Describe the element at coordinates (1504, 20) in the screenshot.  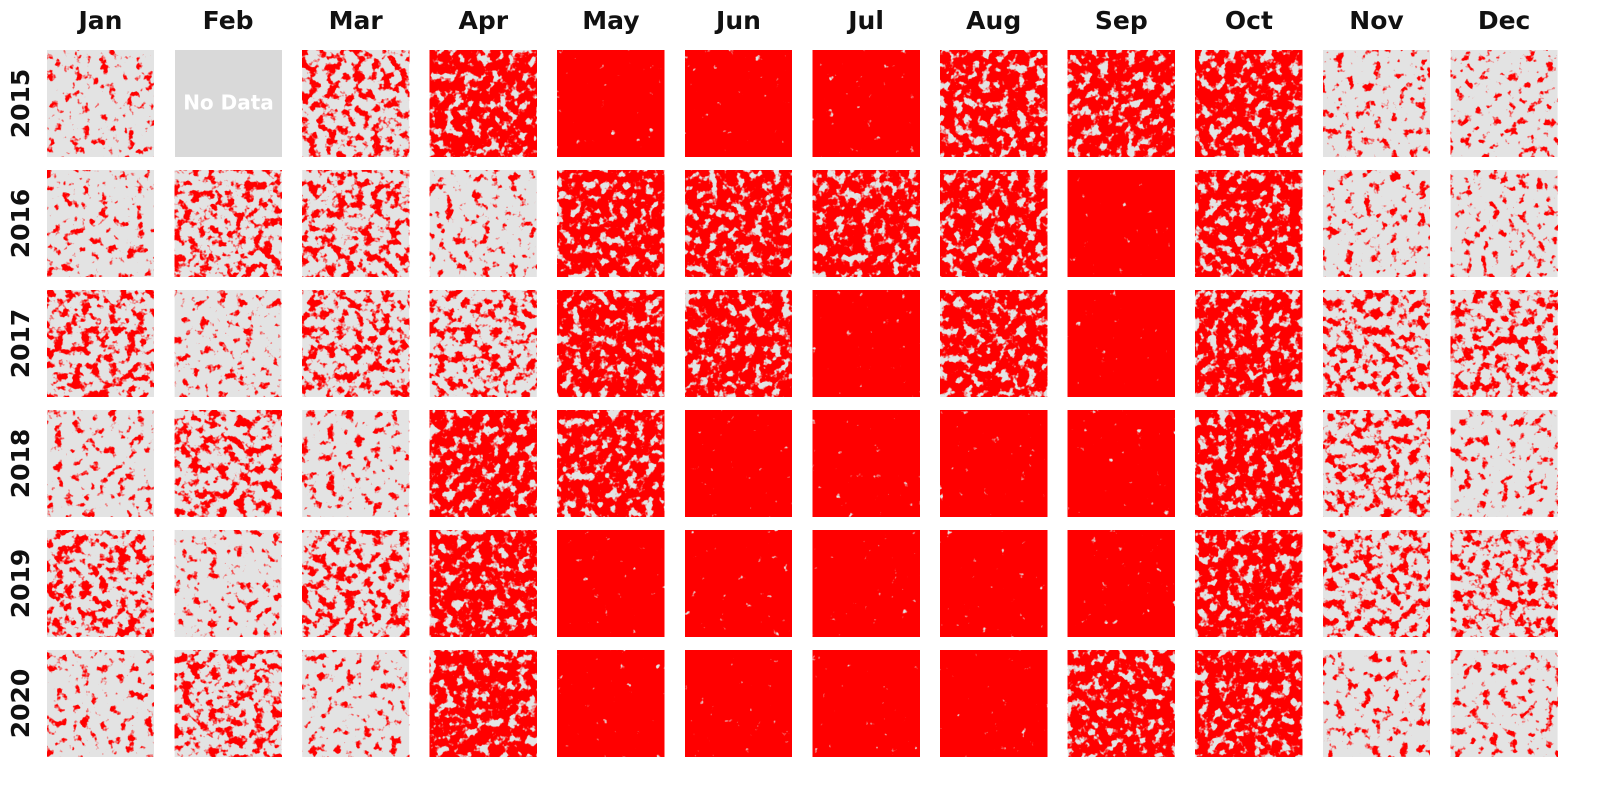
I see `month-label: Dec` at that location.